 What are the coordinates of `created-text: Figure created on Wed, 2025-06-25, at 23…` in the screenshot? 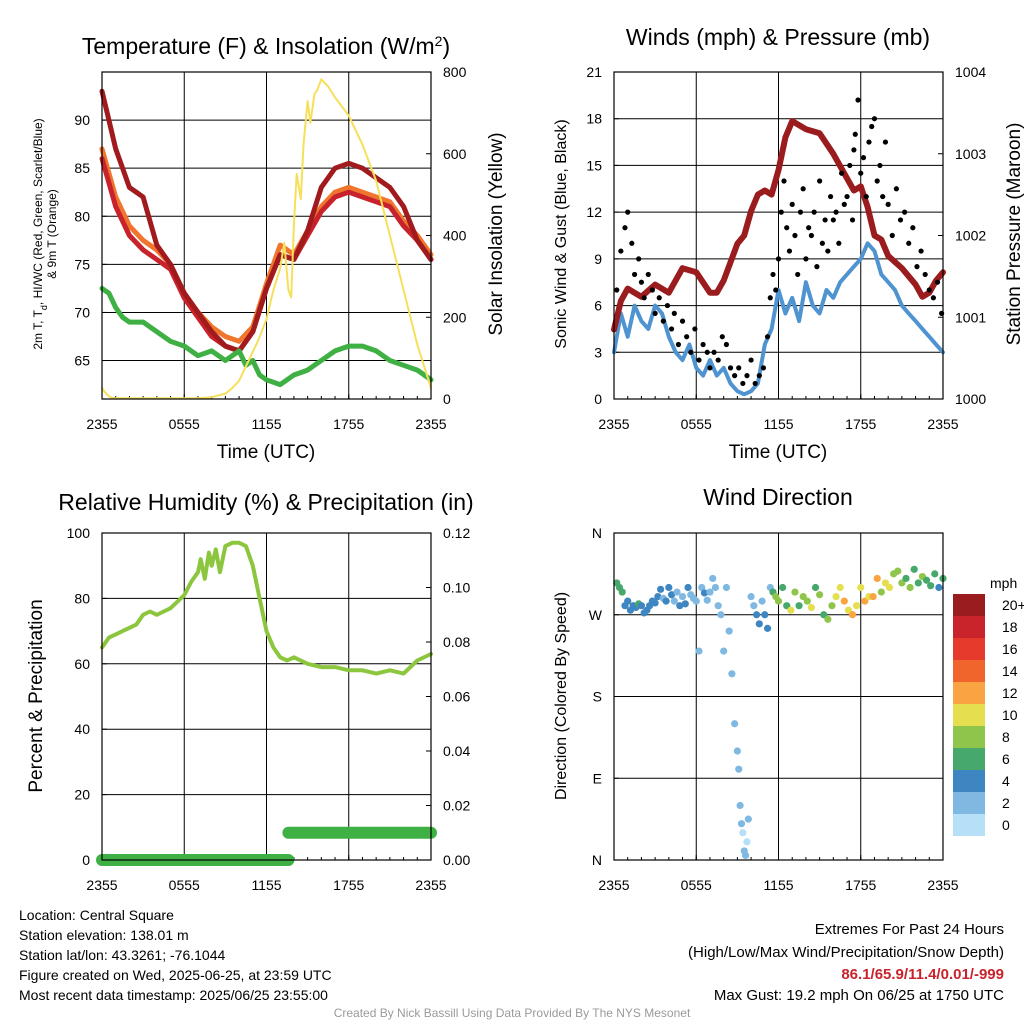 It's located at (175, 975).